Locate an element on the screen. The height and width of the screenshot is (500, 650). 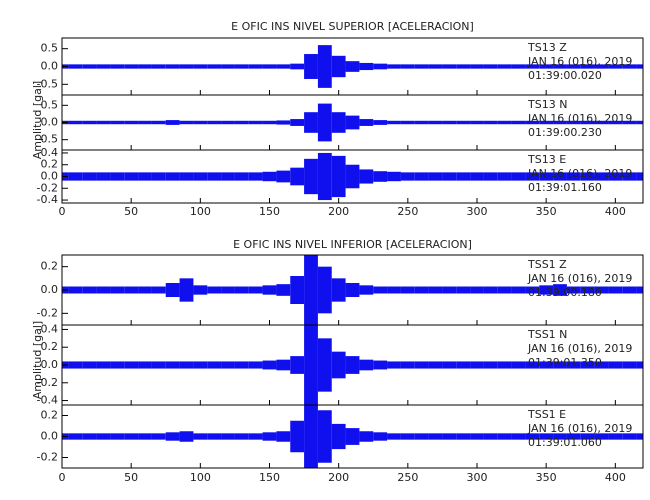
trace-annotation: TS13 Z is located at coordinates (547, 47).